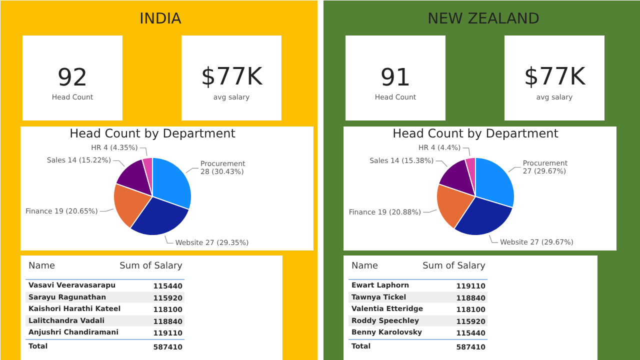  What do you see at coordinates (161, 19) in the screenshot?
I see `text: INDIA` at bounding box center [161, 19].